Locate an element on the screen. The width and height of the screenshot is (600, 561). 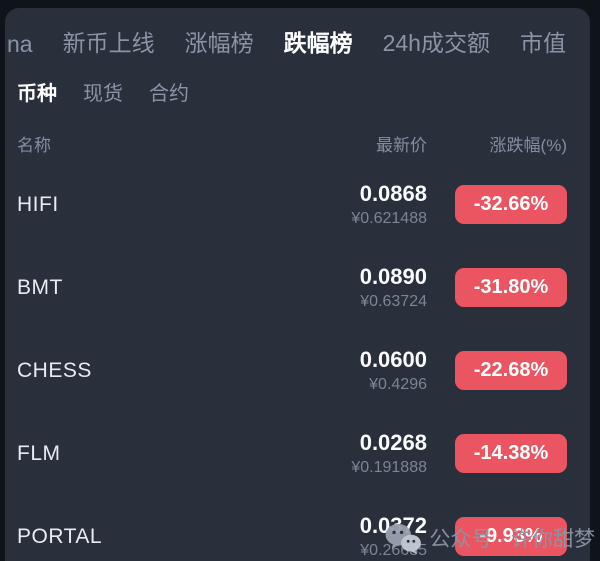
tab-losers: 跌幅榜 is located at coordinates (318, 43).